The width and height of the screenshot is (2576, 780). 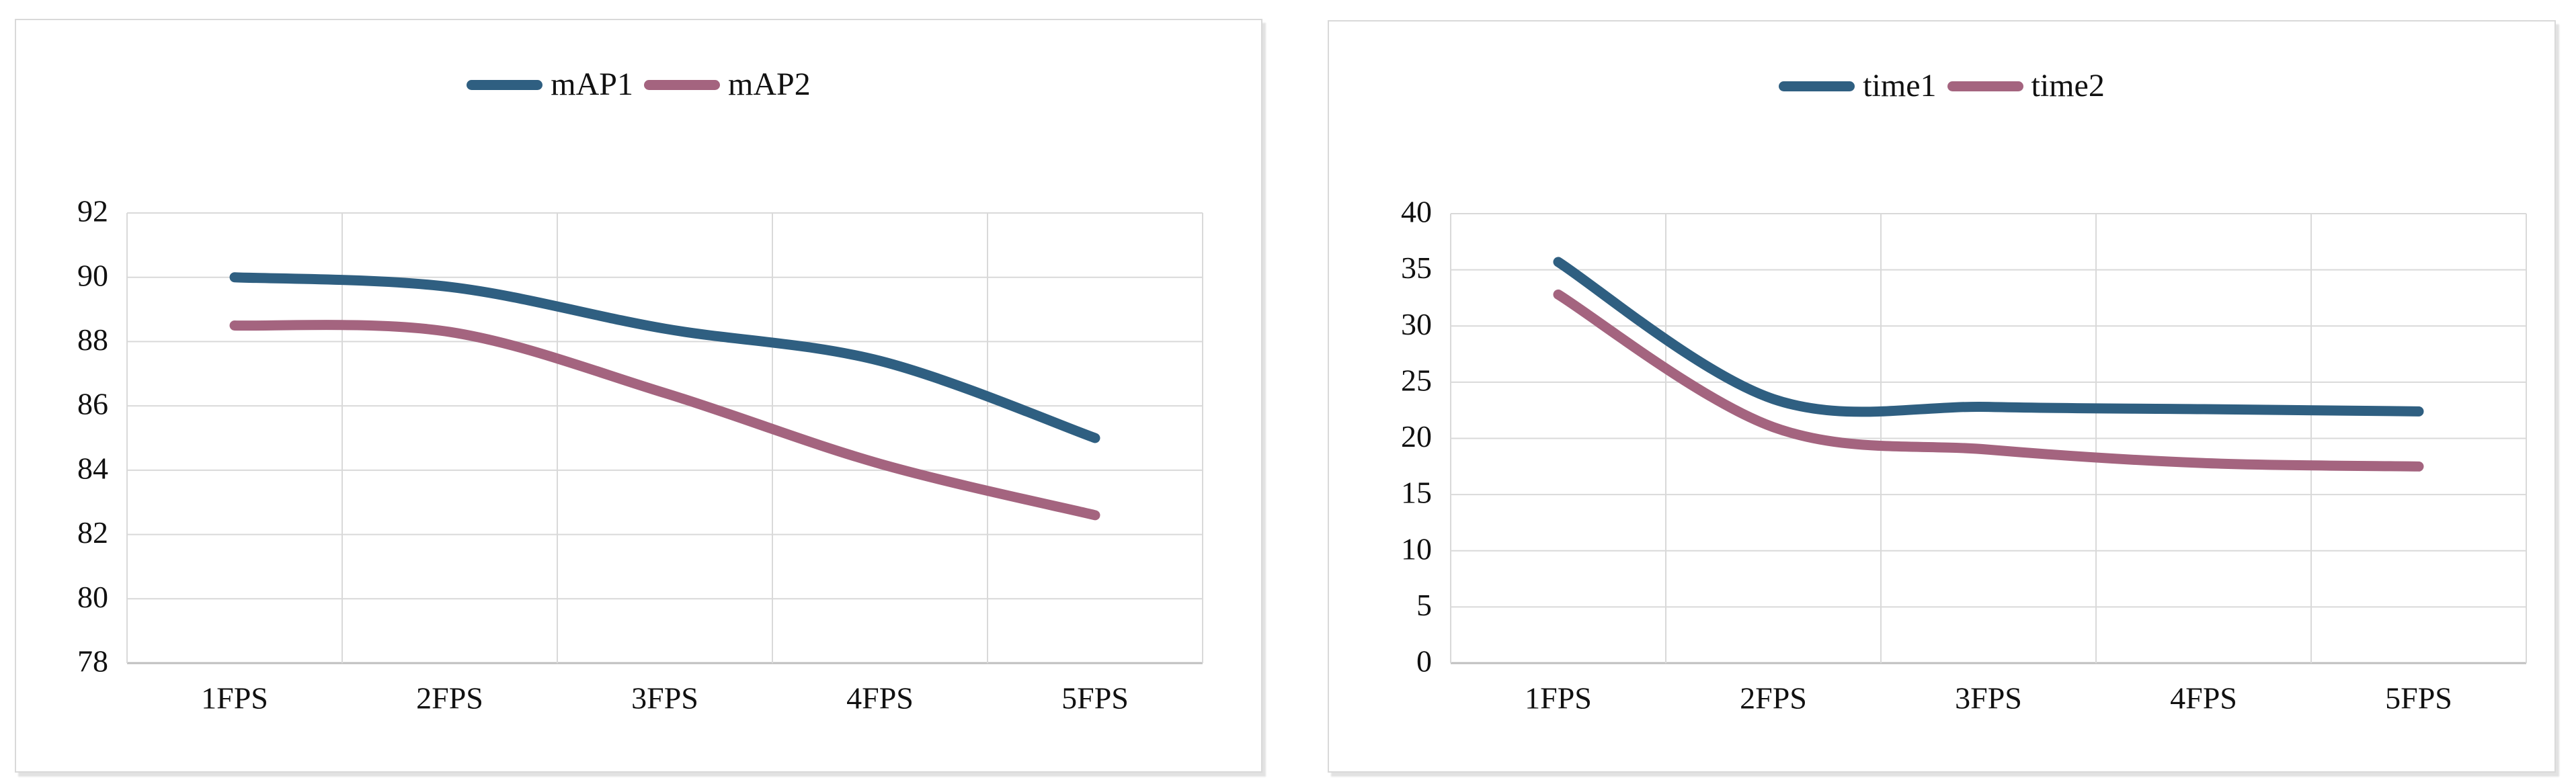 What do you see at coordinates (92, 661) in the screenshot?
I see `y-tick-label: 78` at bounding box center [92, 661].